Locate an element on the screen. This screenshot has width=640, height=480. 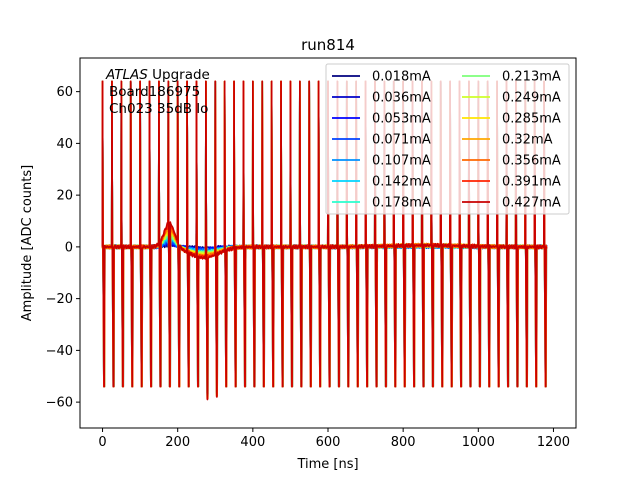
annotation: ATLAS Upgrade Board186975 Ch023 35dB lo is located at coordinates (157, 92).